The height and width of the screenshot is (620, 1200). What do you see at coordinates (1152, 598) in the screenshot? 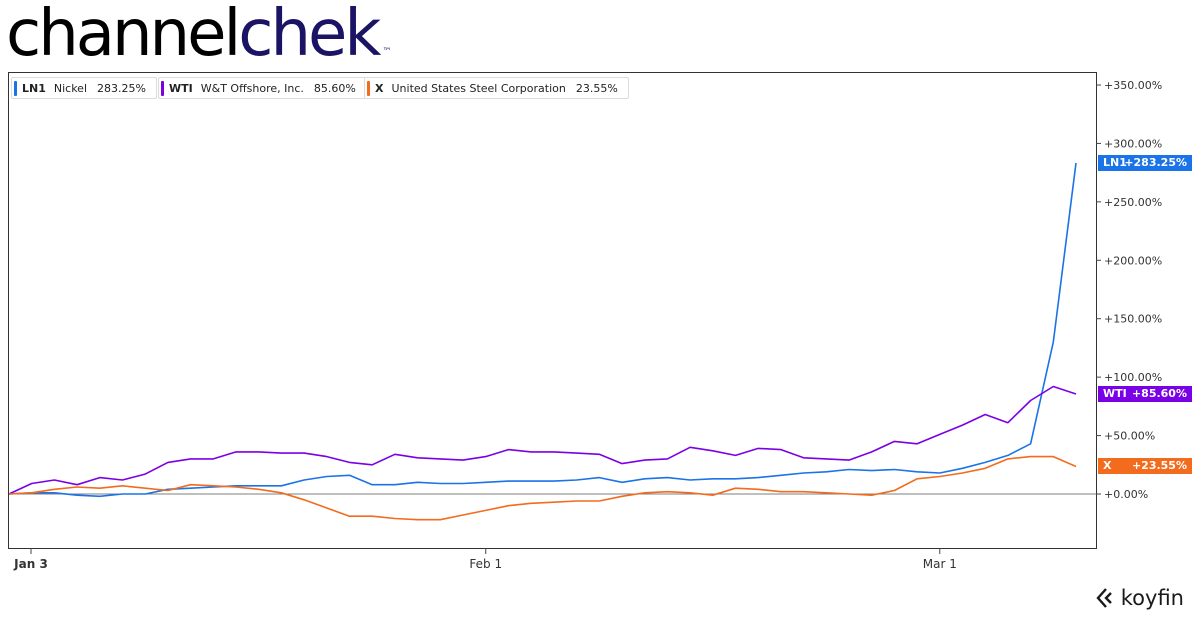
I see `koyfin-wordmark: koyfin` at bounding box center [1152, 598].